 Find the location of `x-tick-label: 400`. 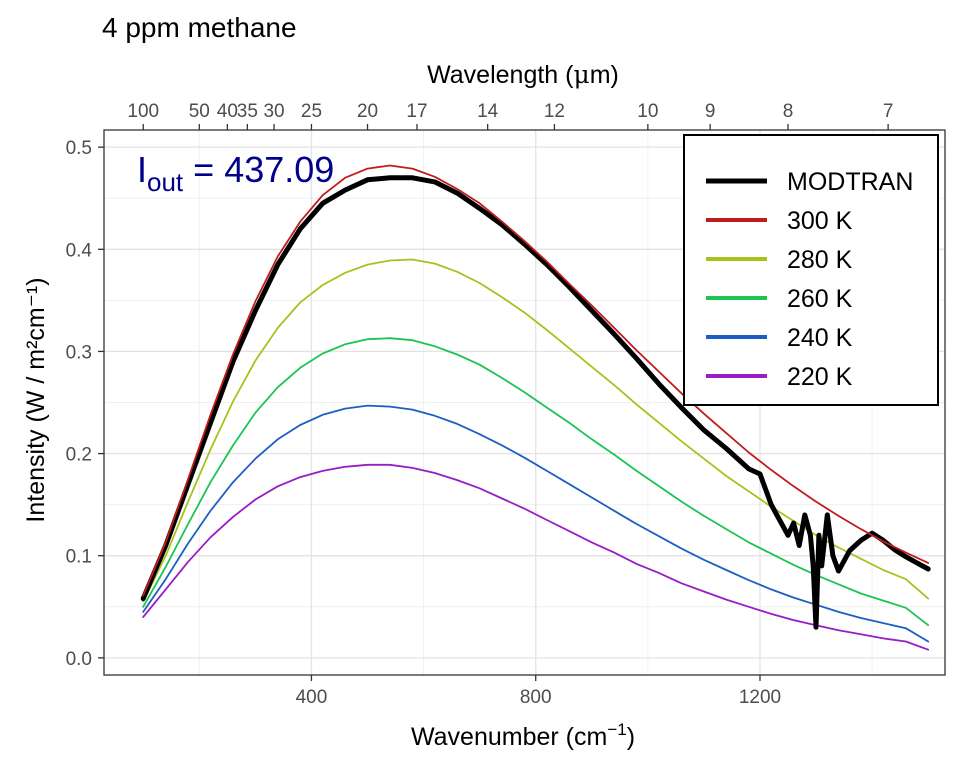

x-tick-label: 400 is located at coordinates (312, 697).